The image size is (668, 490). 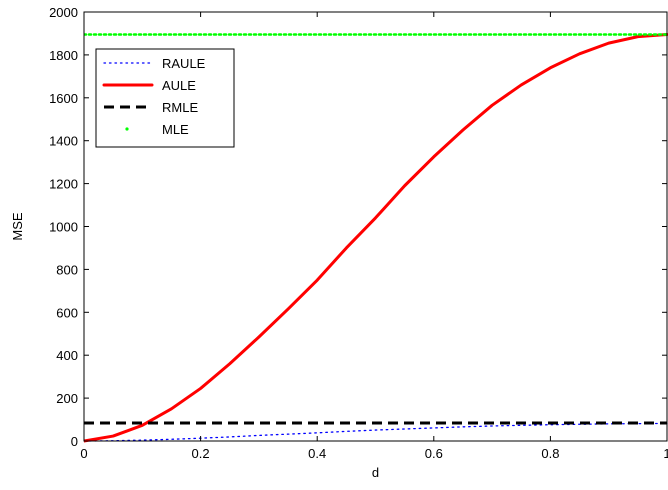 I want to click on y-tick-label: 400, so click(x=67, y=355).